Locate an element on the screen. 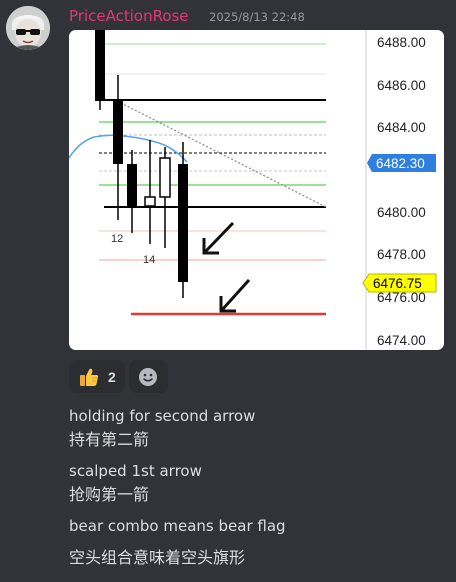 The width and height of the screenshot is (456, 582). order-price-tag: 6476.75 is located at coordinates (399, 283).